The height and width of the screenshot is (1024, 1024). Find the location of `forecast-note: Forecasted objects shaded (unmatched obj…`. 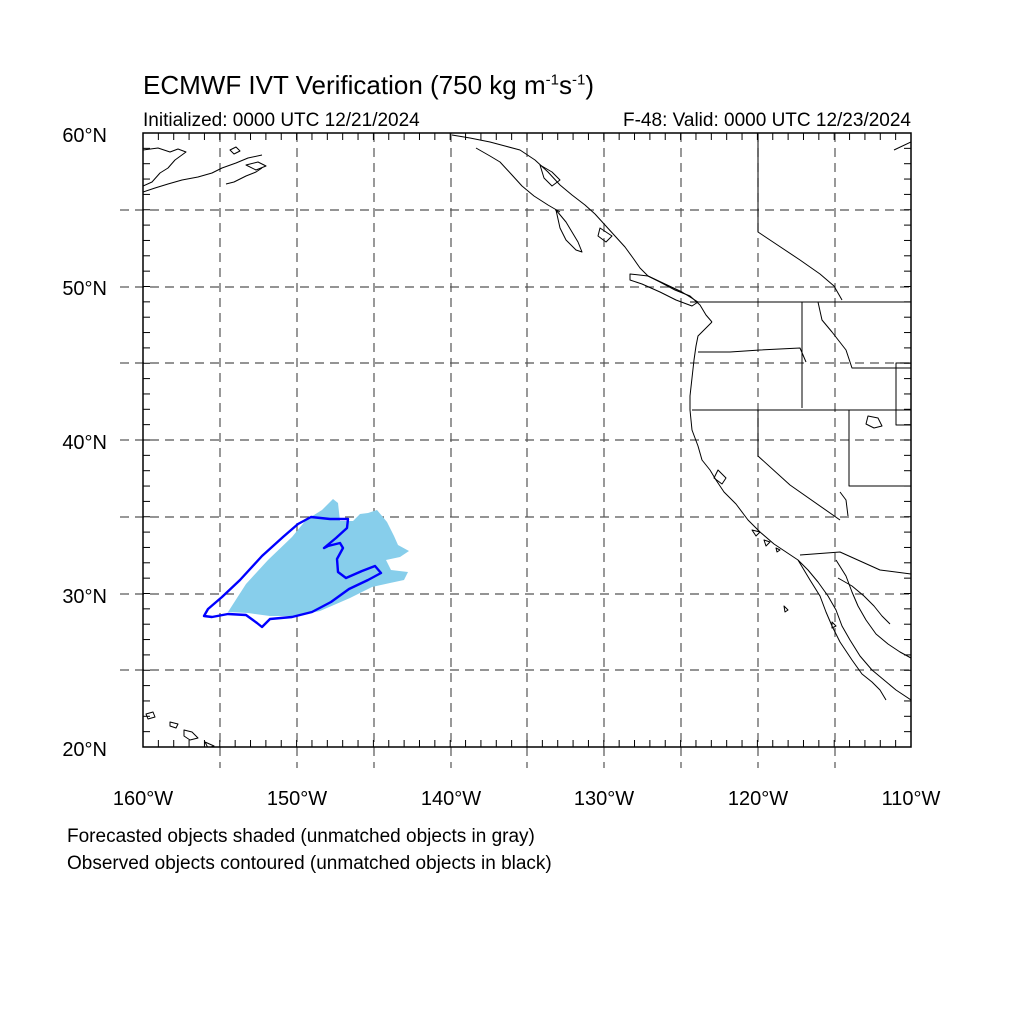

forecast-note: Forecasted objects shaded (unmatched obj… is located at coordinates (301, 836).